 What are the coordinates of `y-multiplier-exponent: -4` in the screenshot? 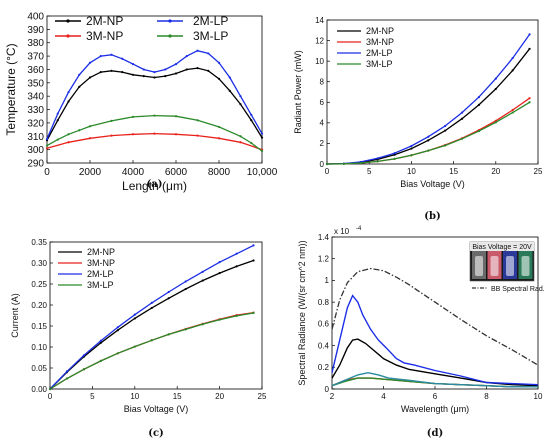 It's located at (359, 229).